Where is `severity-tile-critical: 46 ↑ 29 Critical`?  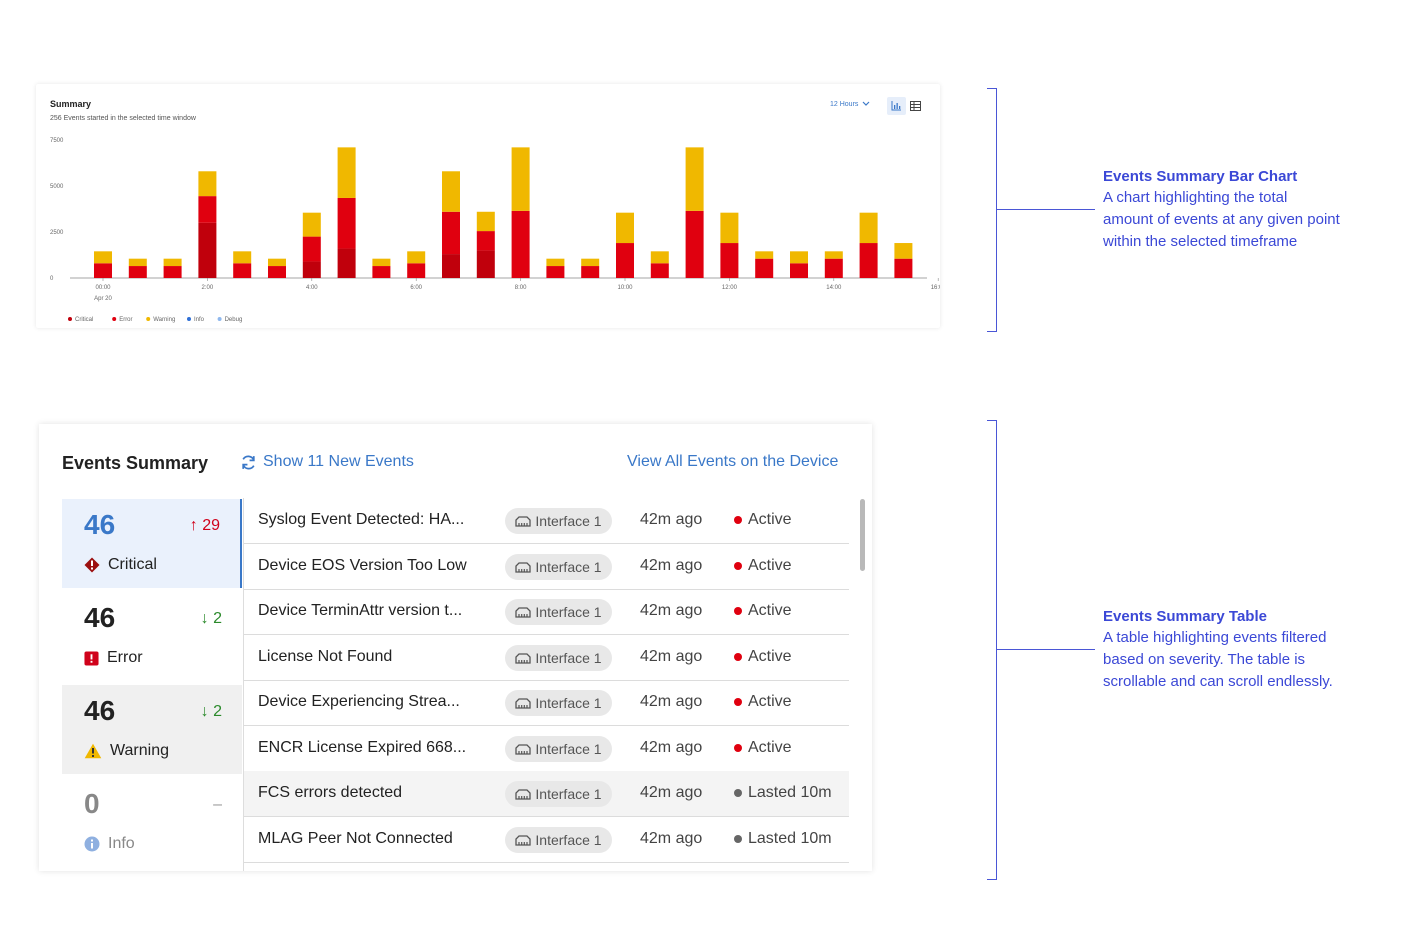
severity-tile-critical: 46 ↑ 29 Critical is located at coordinates (152, 543).